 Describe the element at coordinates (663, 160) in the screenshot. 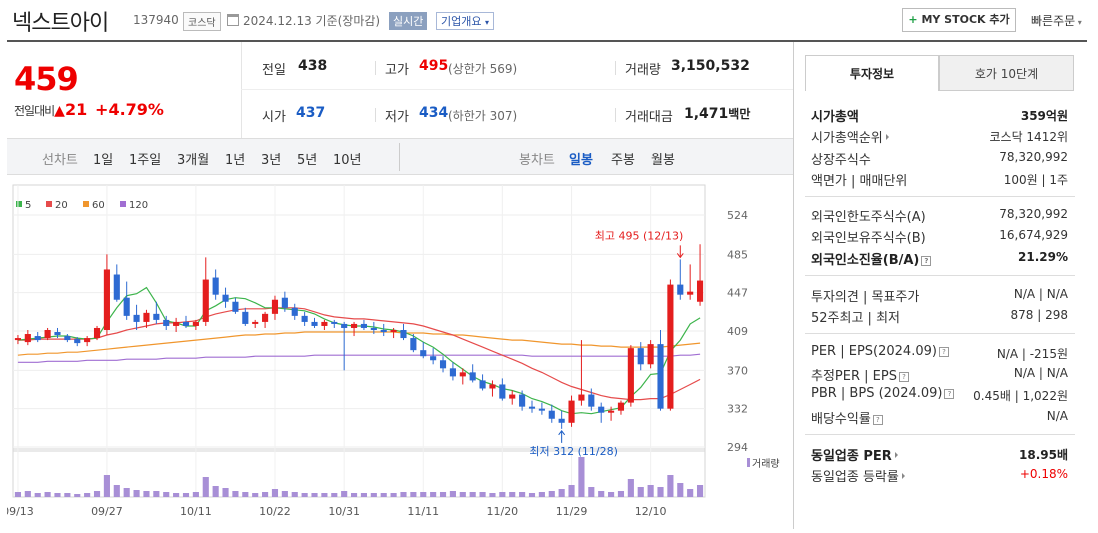

I see `candle-monthly: 월봉` at that location.